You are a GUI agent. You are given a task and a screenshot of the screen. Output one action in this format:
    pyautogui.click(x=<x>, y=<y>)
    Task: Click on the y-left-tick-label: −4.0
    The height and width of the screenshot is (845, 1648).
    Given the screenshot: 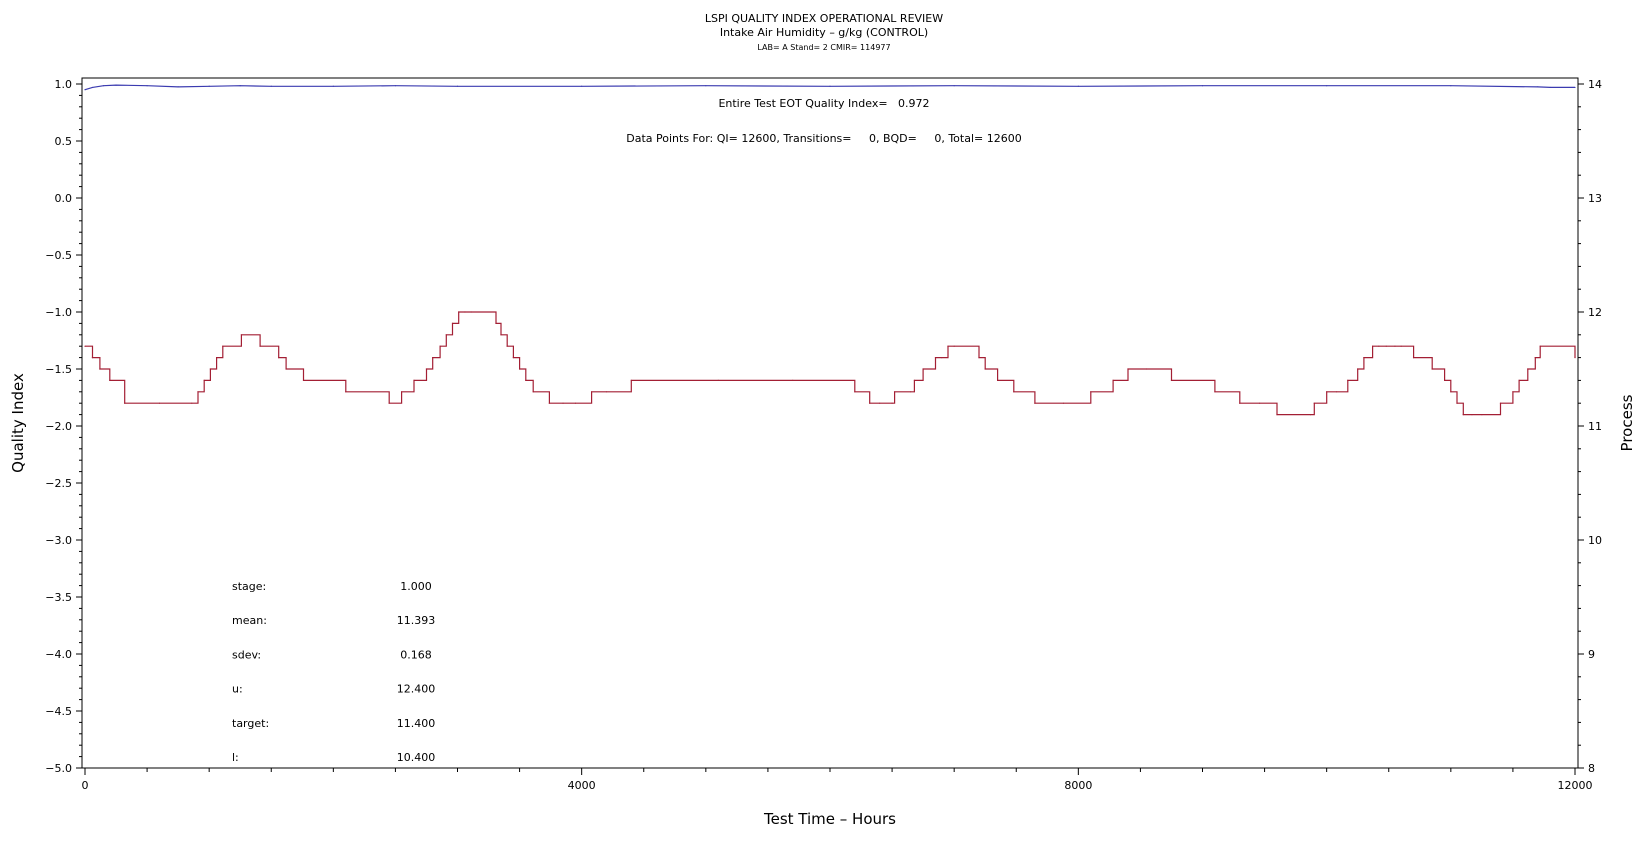 What is the action you would take?
    pyautogui.click(x=58, y=654)
    